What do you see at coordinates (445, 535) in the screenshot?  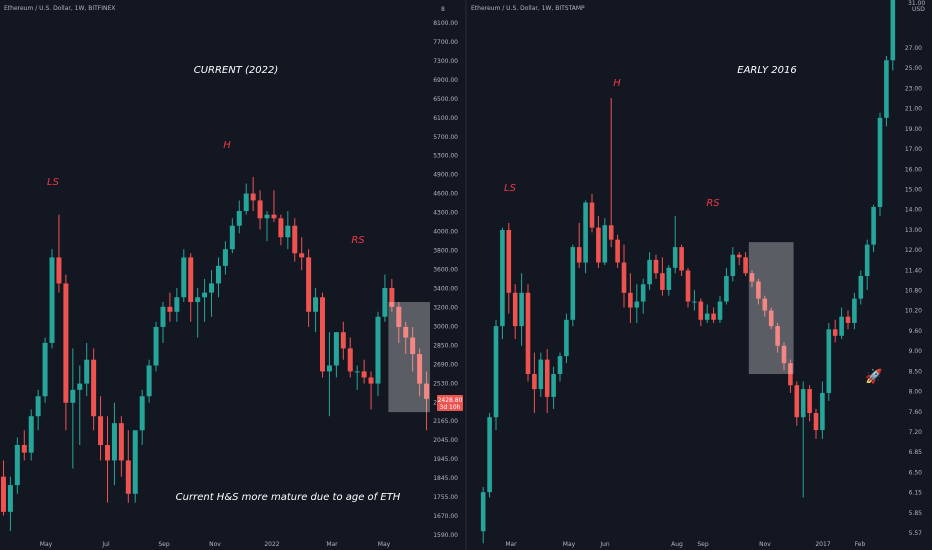 I see `y-tick-label: 1590.00` at bounding box center [445, 535].